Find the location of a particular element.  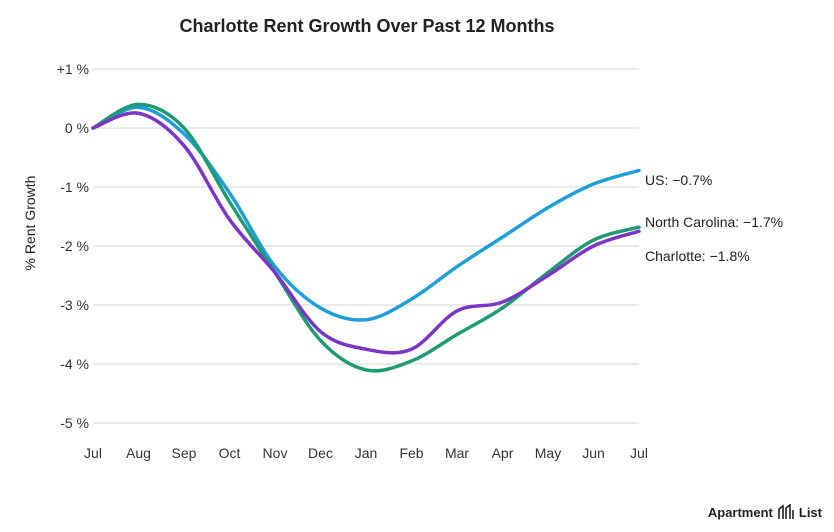

y-axis-ticks: +1 % 0 % -1 % -2 % -3 % -4 % -5 % is located at coordinates (73, 246).